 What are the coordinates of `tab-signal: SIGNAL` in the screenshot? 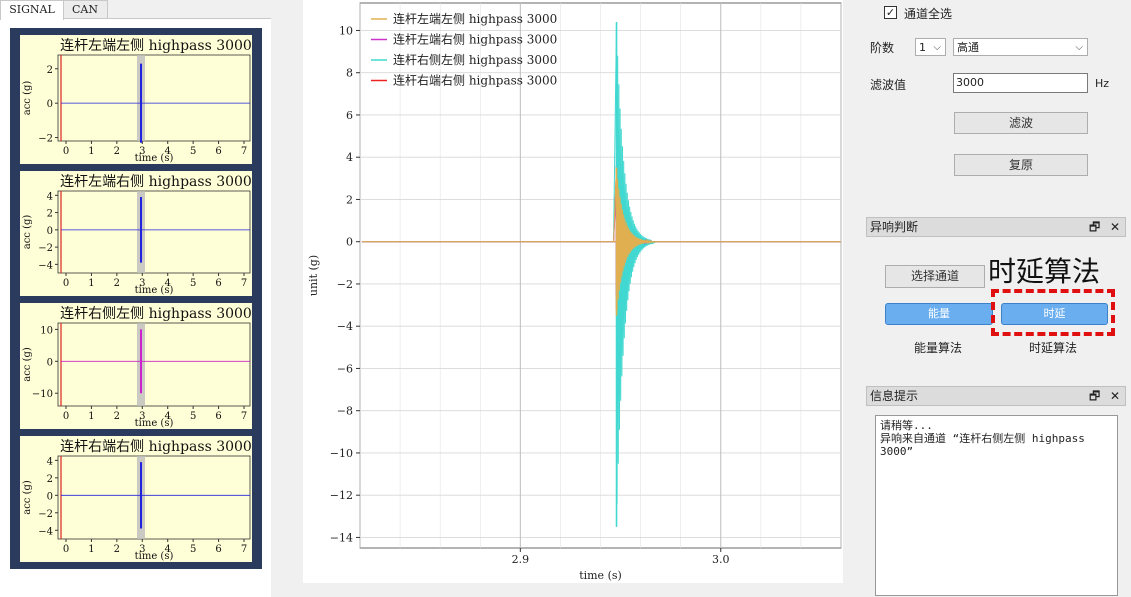 It's located at (32, 10).